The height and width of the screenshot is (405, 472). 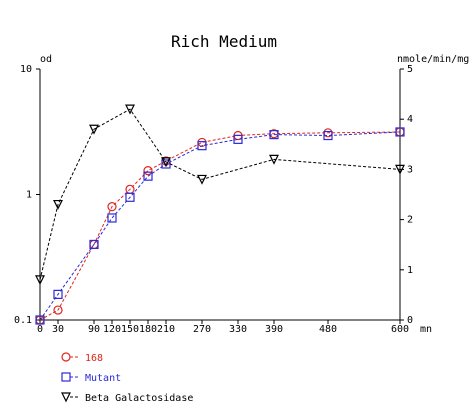 I want to click on left-axis-unit-label: od, so click(x=46, y=59).